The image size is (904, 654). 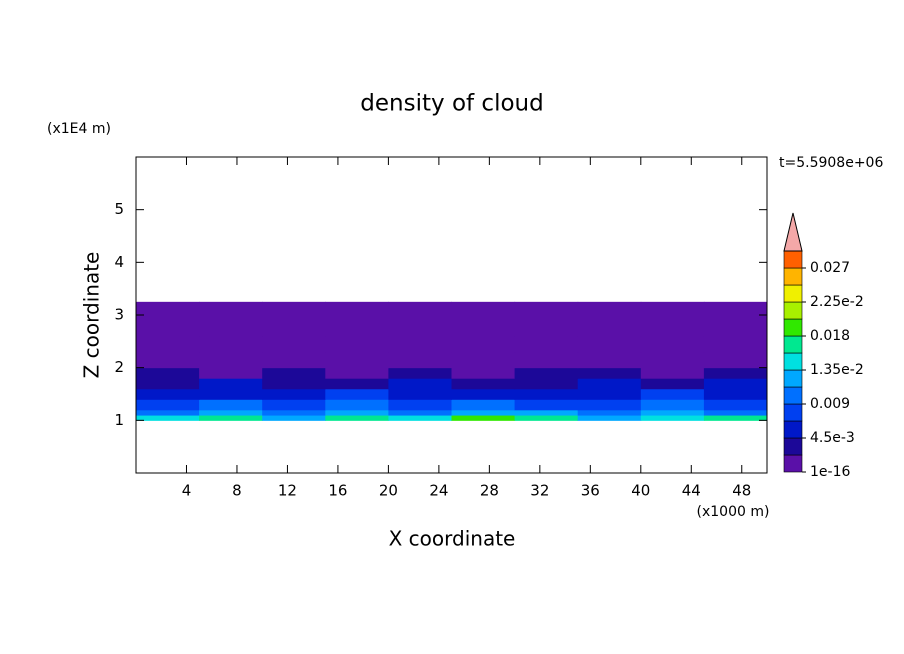 I want to click on x-tick-label: 20, so click(x=388, y=491).